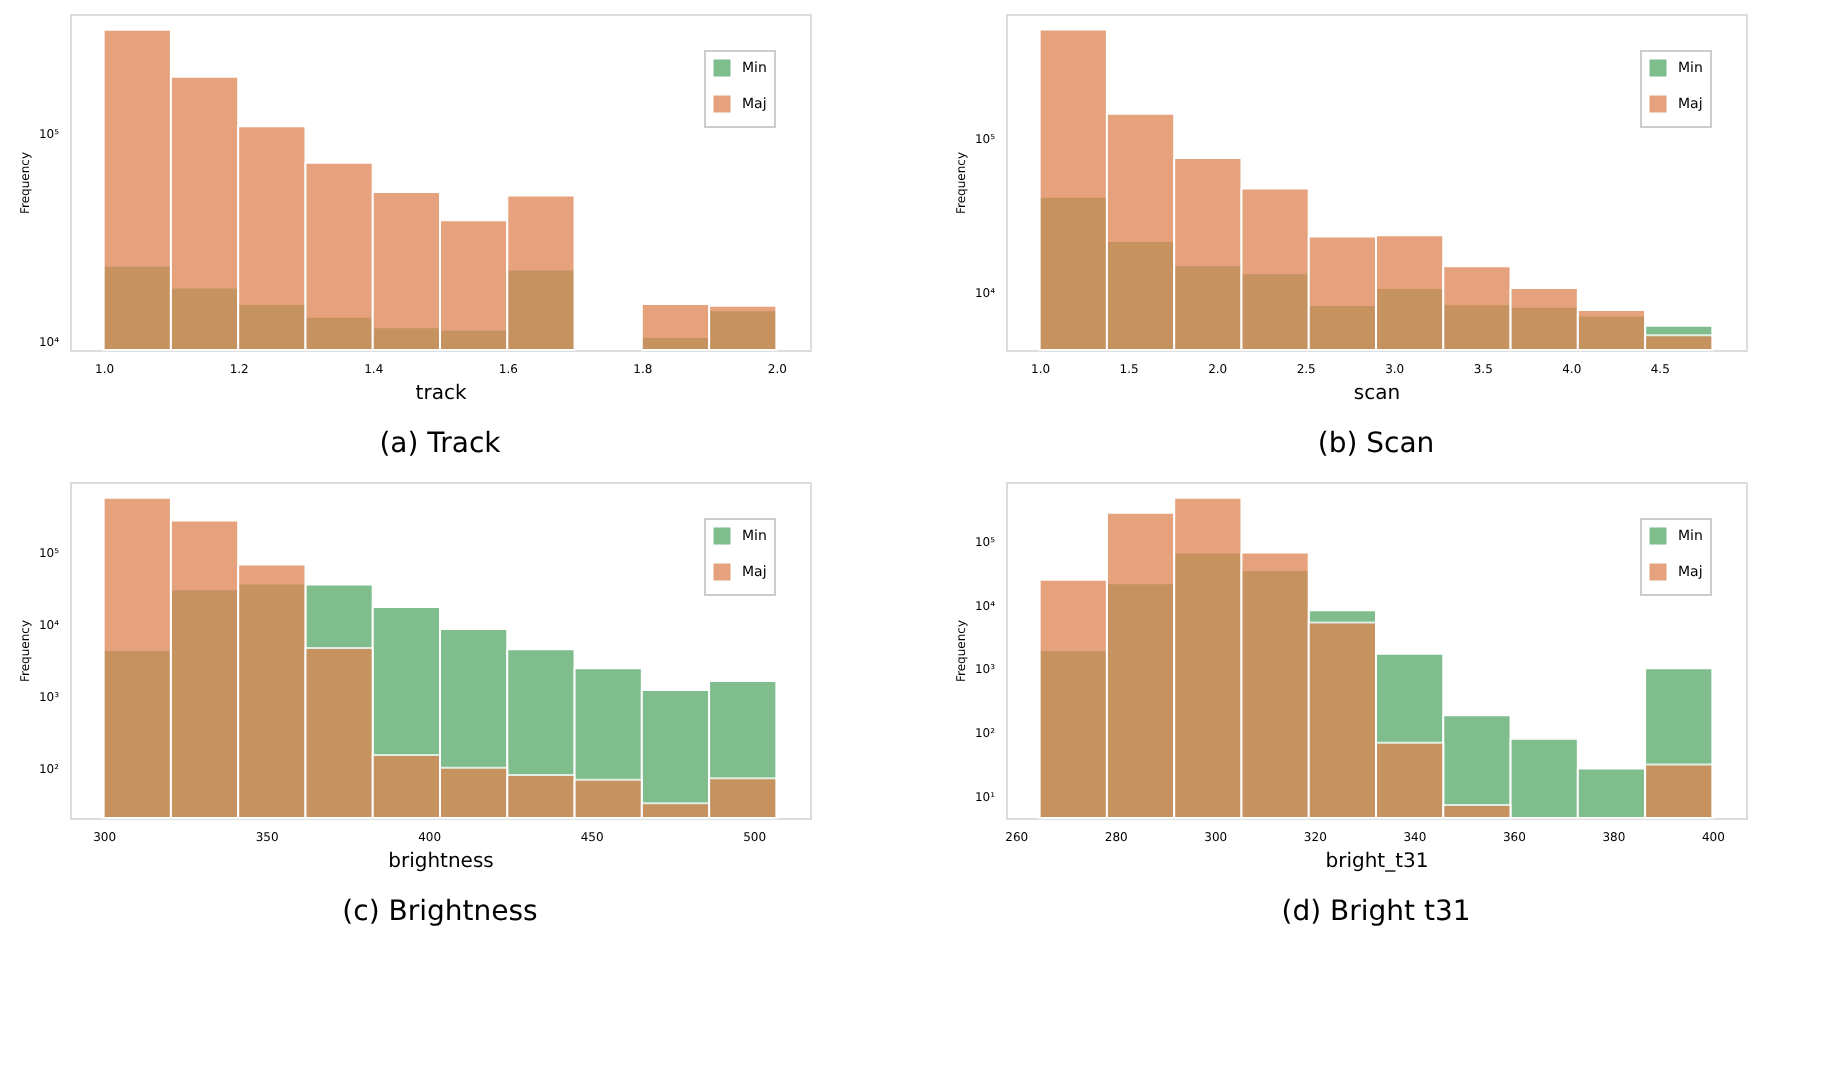  Describe the element at coordinates (1377, 394) in the screenshot. I see `x-axis-title: scan` at that location.